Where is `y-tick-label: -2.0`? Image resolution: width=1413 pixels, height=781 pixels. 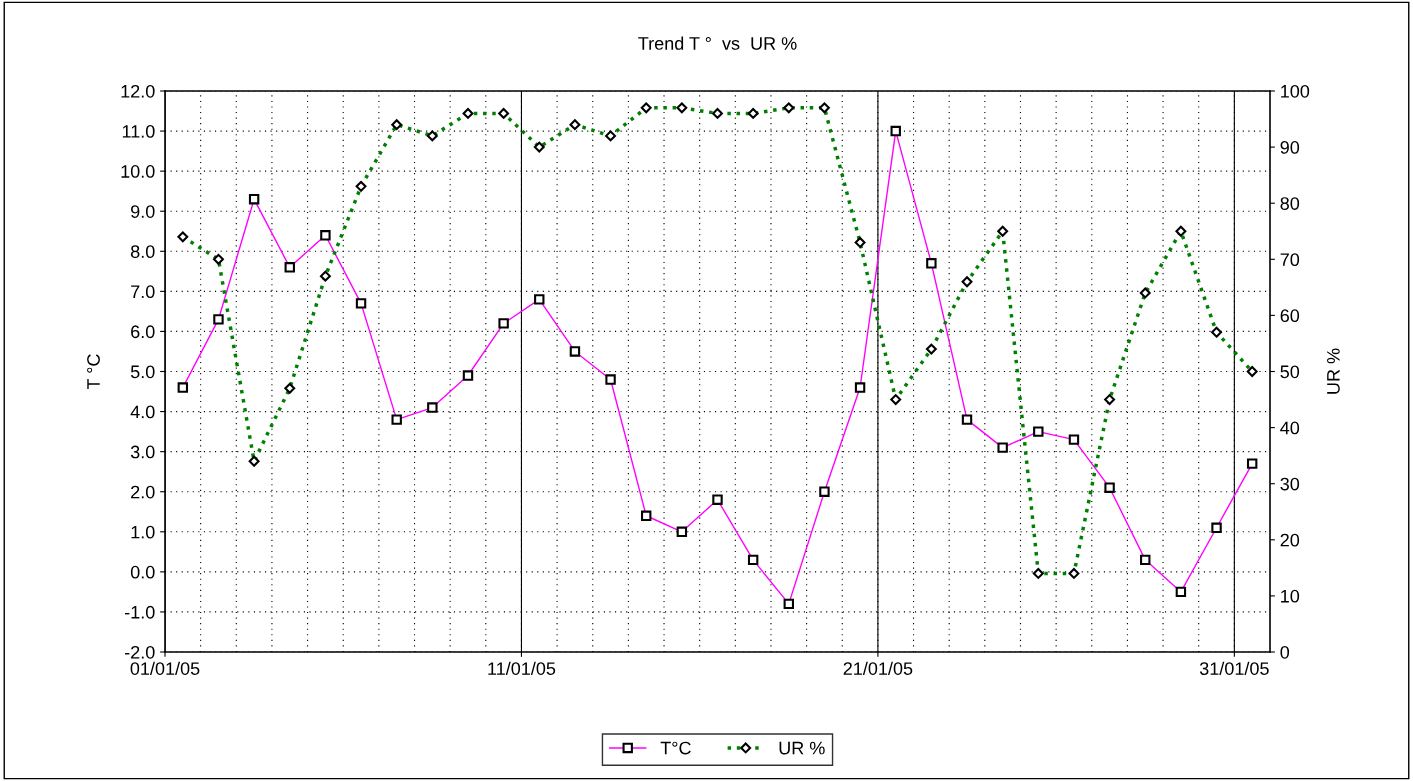 y-tick-label: -2.0 is located at coordinates (139, 652).